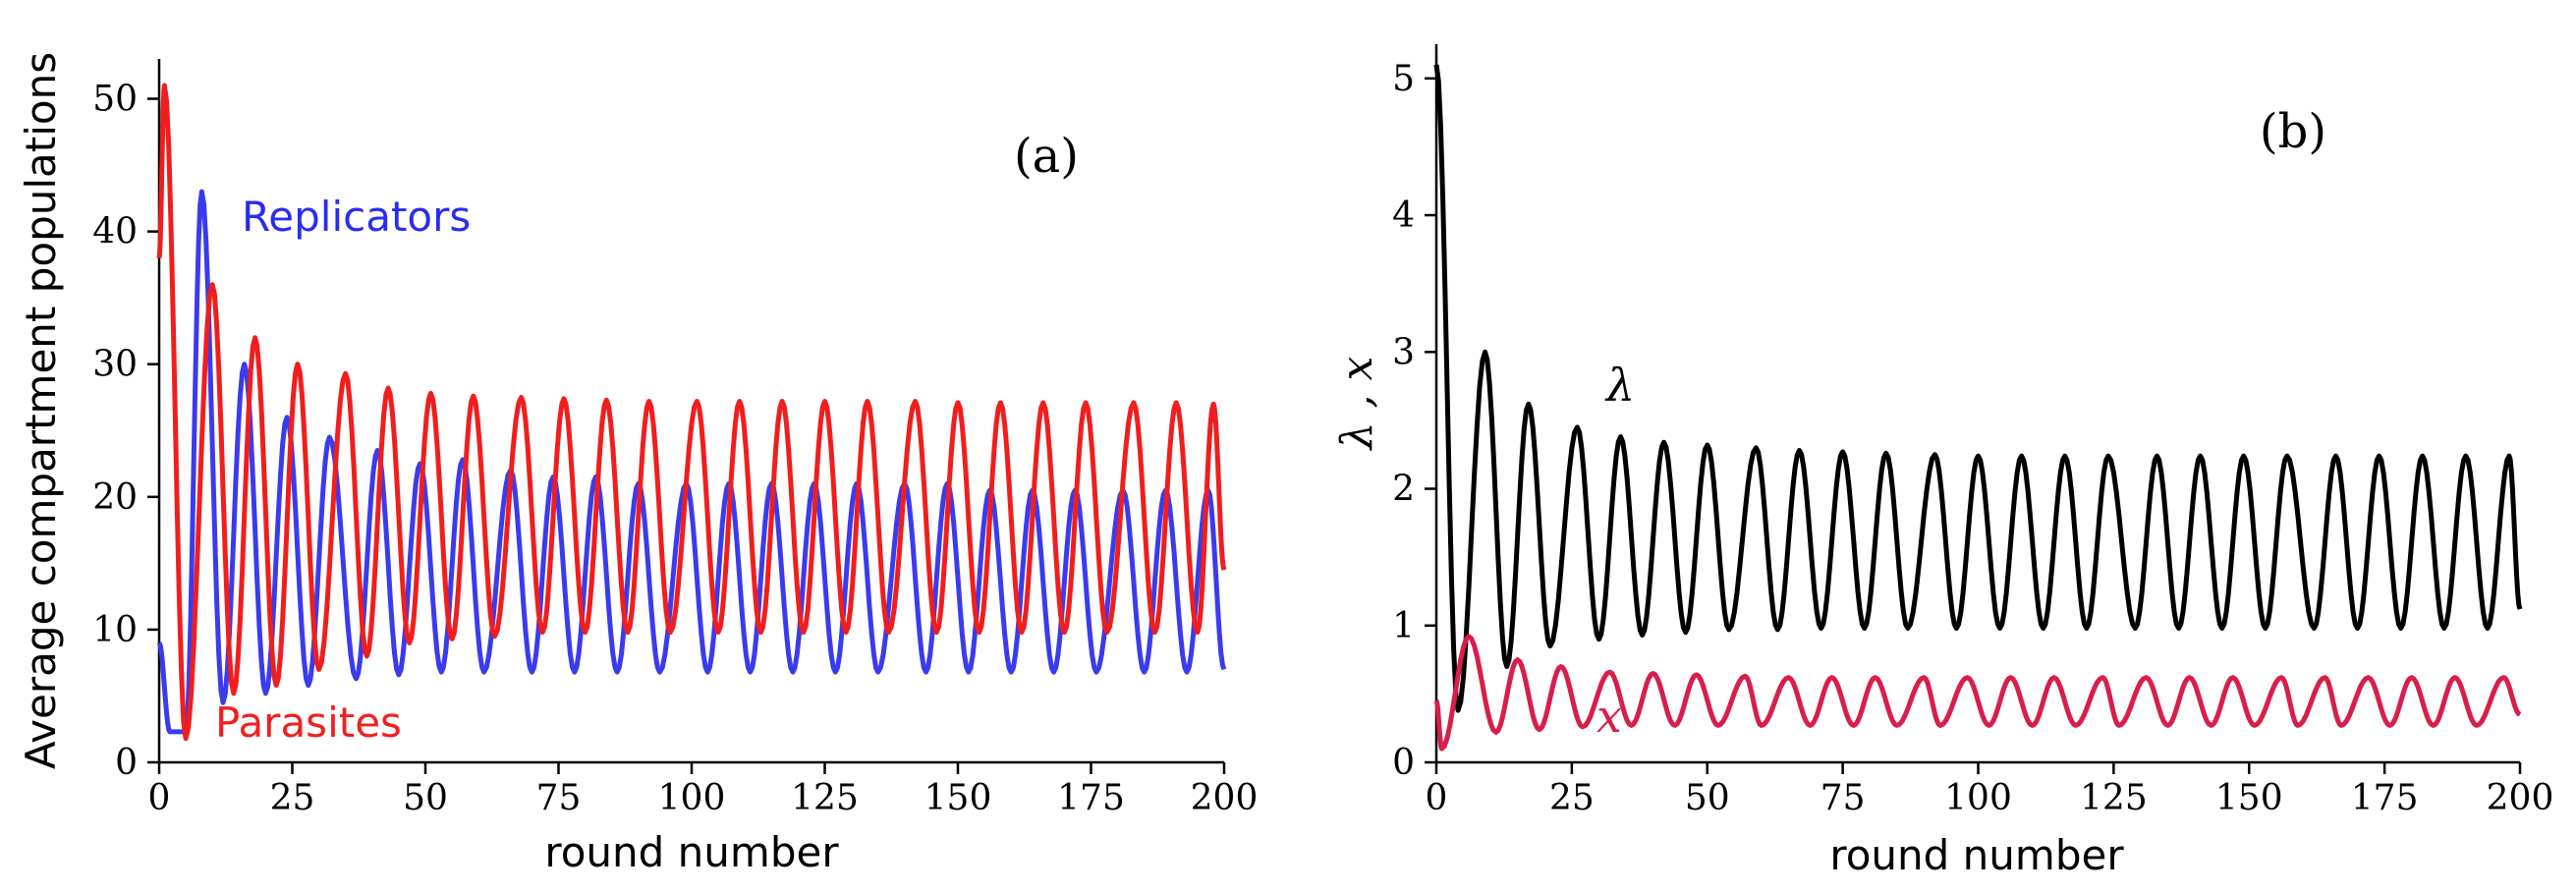 The height and width of the screenshot is (893, 2576). What do you see at coordinates (125, 432) in the screenshot?
I see `panel-a-y-ticks: 0 10 20 30 40 50` at bounding box center [125, 432].